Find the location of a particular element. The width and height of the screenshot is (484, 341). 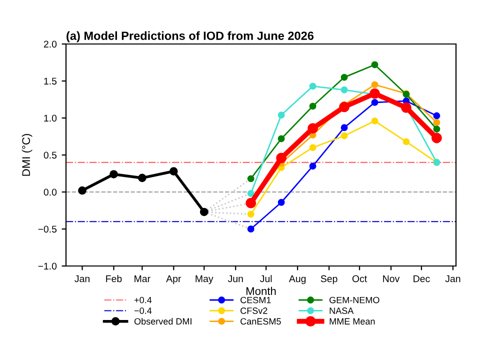

x-tick-label: May is located at coordinates (205, 279).